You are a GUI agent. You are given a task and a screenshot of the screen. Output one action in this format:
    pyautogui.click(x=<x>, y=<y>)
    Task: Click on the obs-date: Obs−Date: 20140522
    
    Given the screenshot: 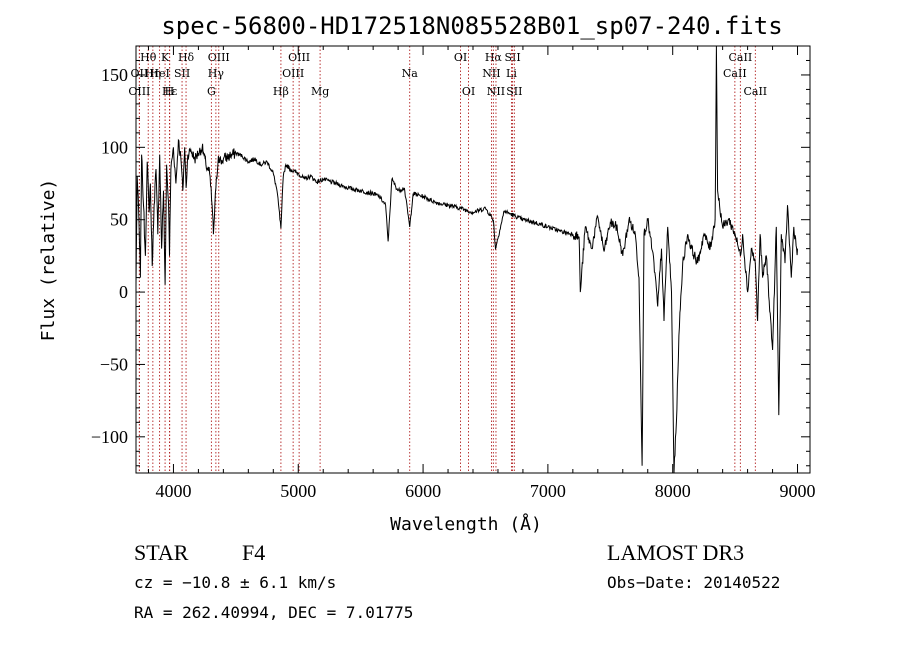 What is the action you would take?
    pyautogui.click(x=694, y=582)
    